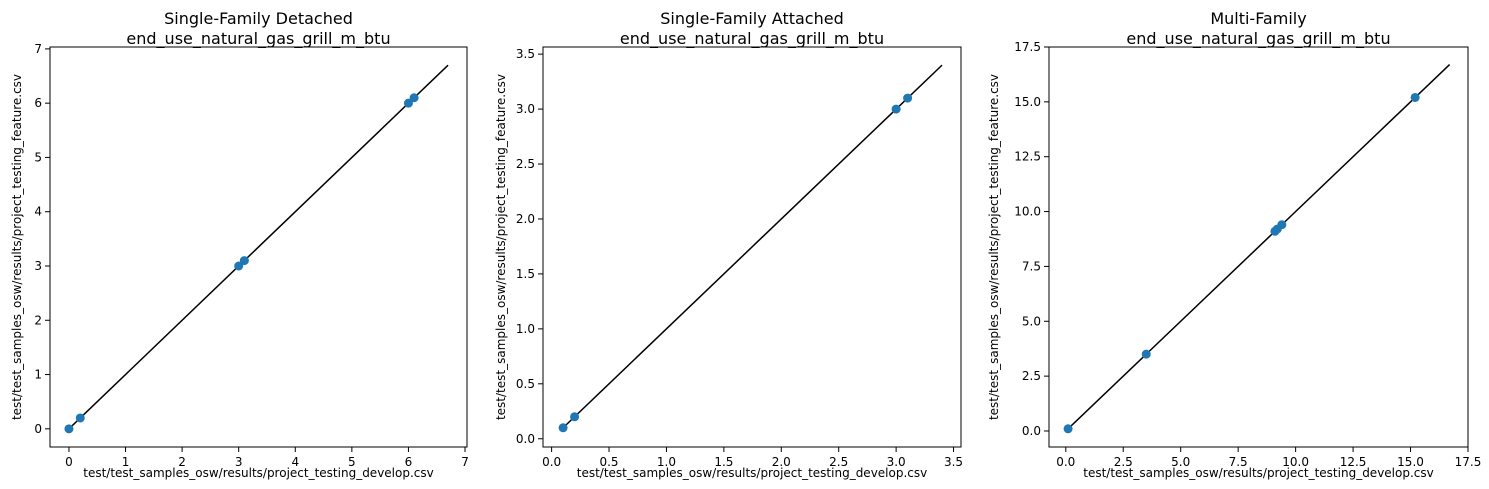 This screenshot has height=489, width=1489. Describe the element at coordinates (723, 462) in the screenshot. I see `x-tick-label: 1.5` at that location.